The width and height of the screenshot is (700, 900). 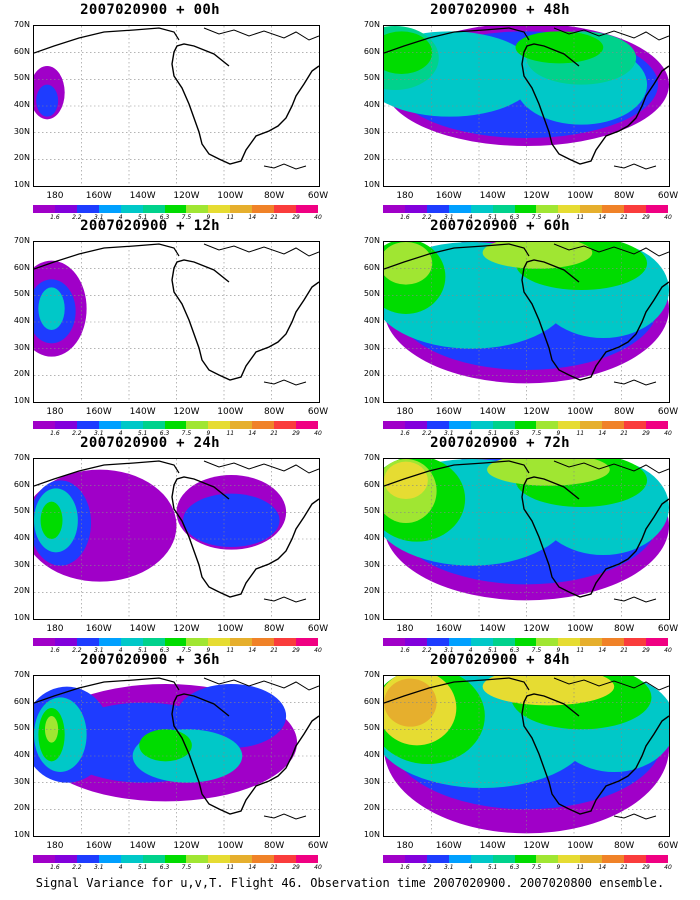 I want to click on x-tick-label: 120W, so click(x=186, y=196).